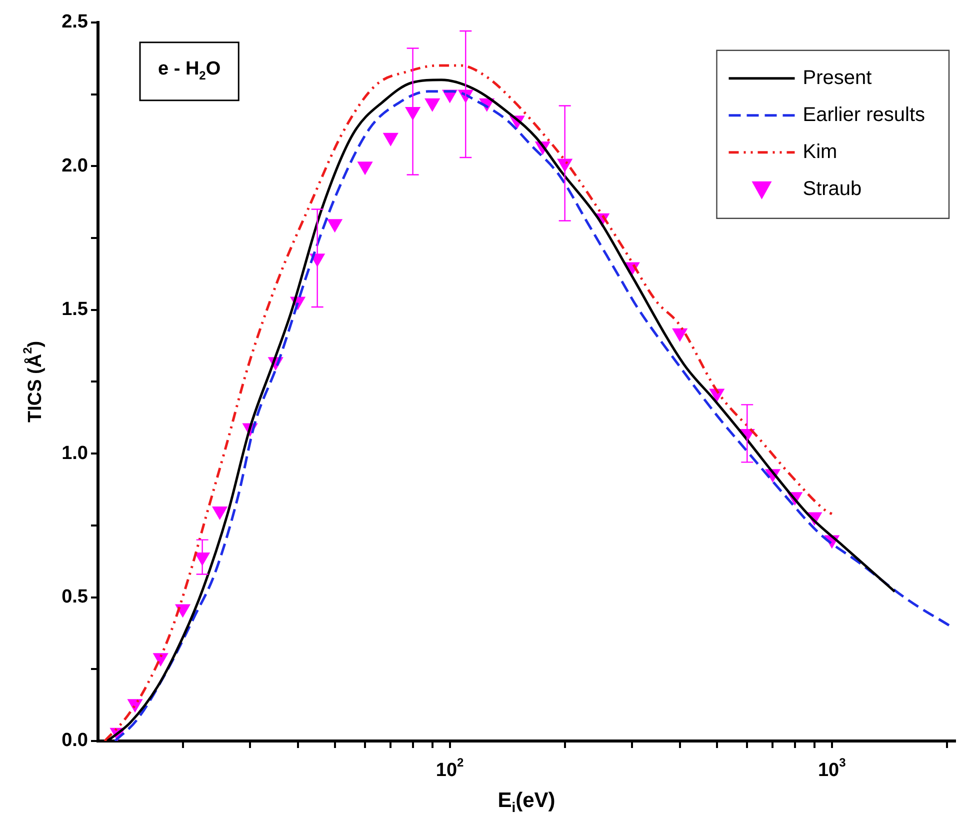 The image size is (972, 833). I want to click on y-tick-label: 1.5, so click(75, 309).